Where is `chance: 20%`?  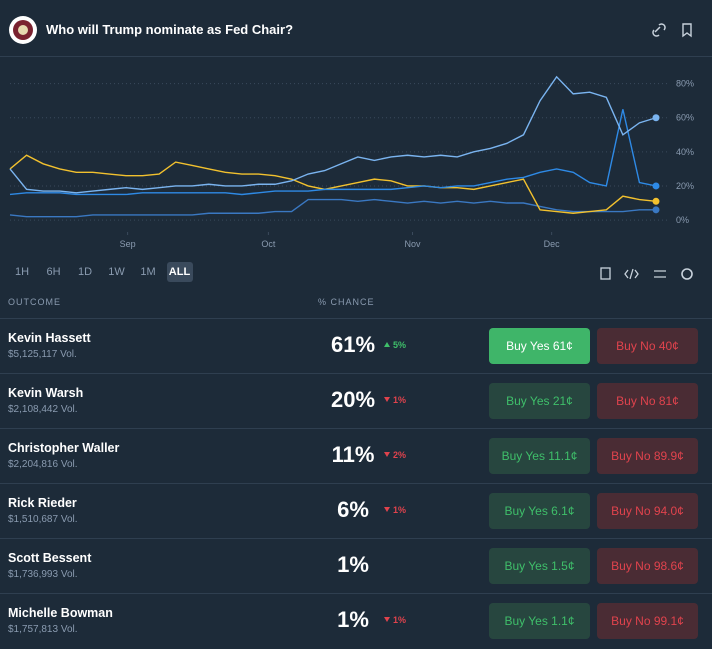
chance: 20% is located at coordinates (353, 399).